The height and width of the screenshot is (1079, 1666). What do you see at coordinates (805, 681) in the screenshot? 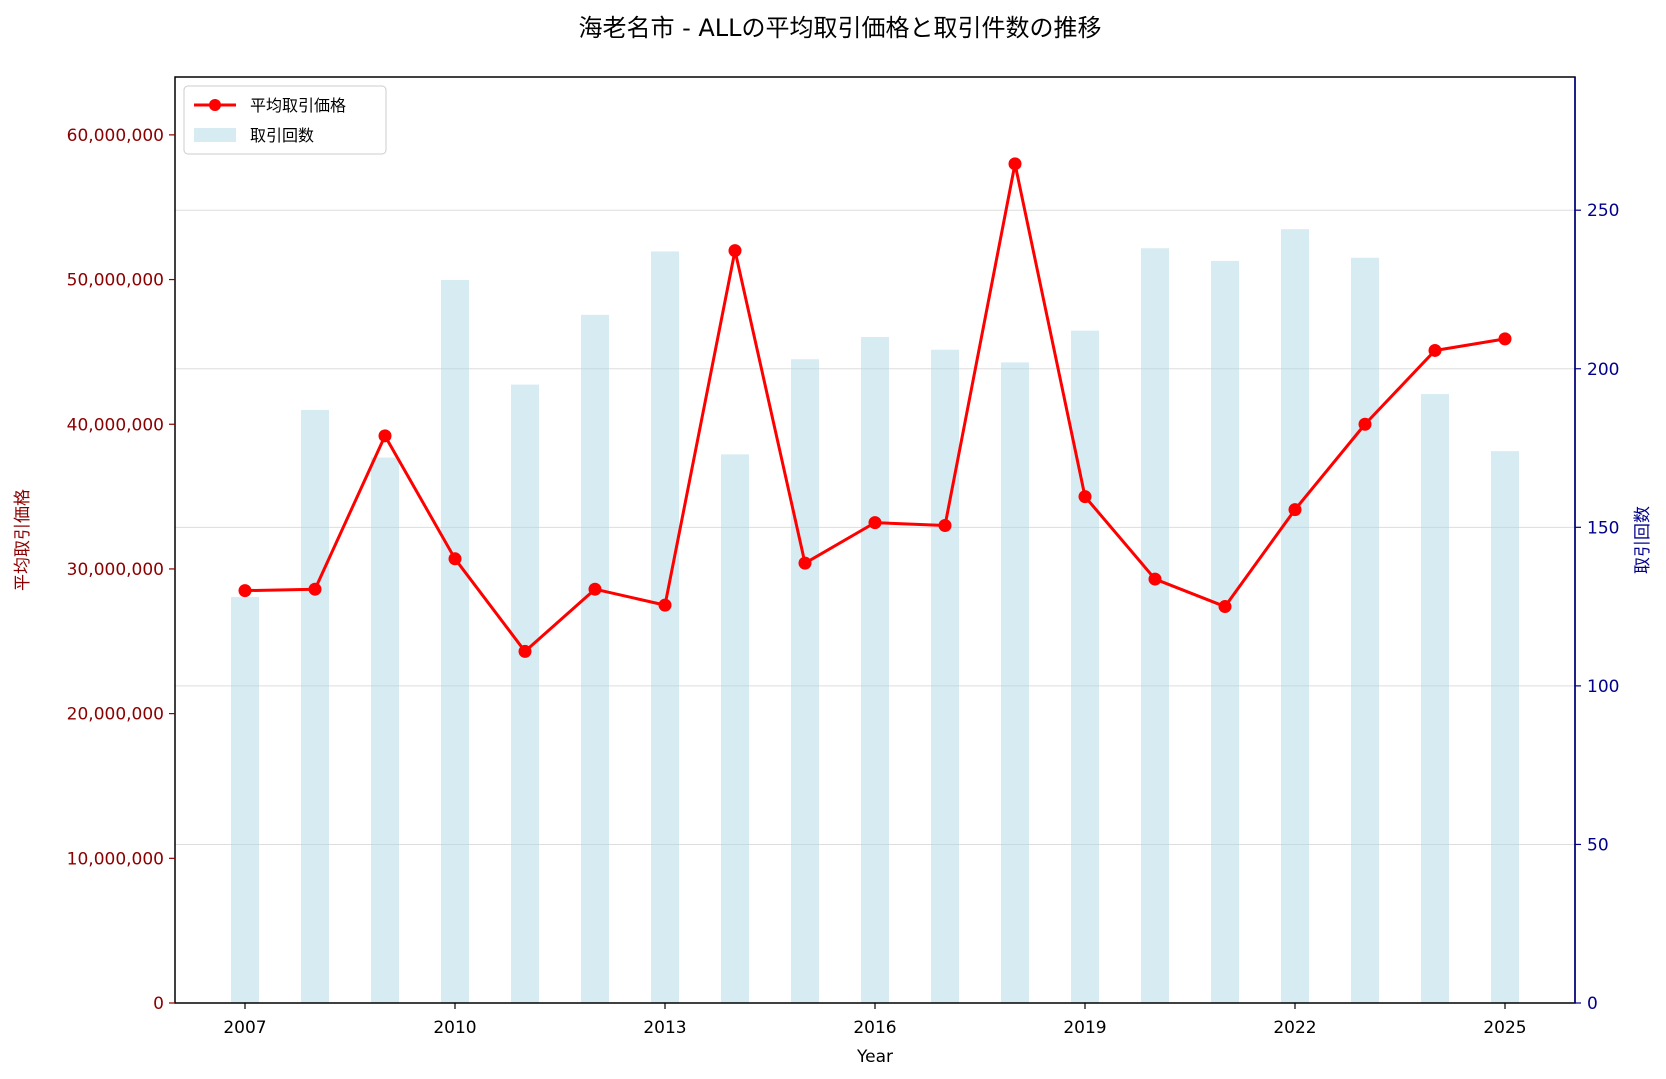
I see `bar-2015` at bounding box center [805, 681].